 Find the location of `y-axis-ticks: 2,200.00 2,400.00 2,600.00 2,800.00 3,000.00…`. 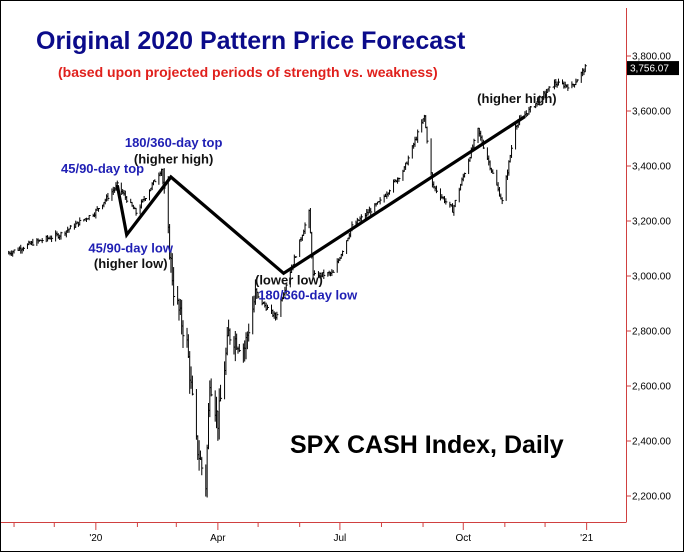

y-axis-ticks: 2,200.00 2,400.00 2,600.00 2,800.00 3,000.00… is located at coordinates (648, 277).